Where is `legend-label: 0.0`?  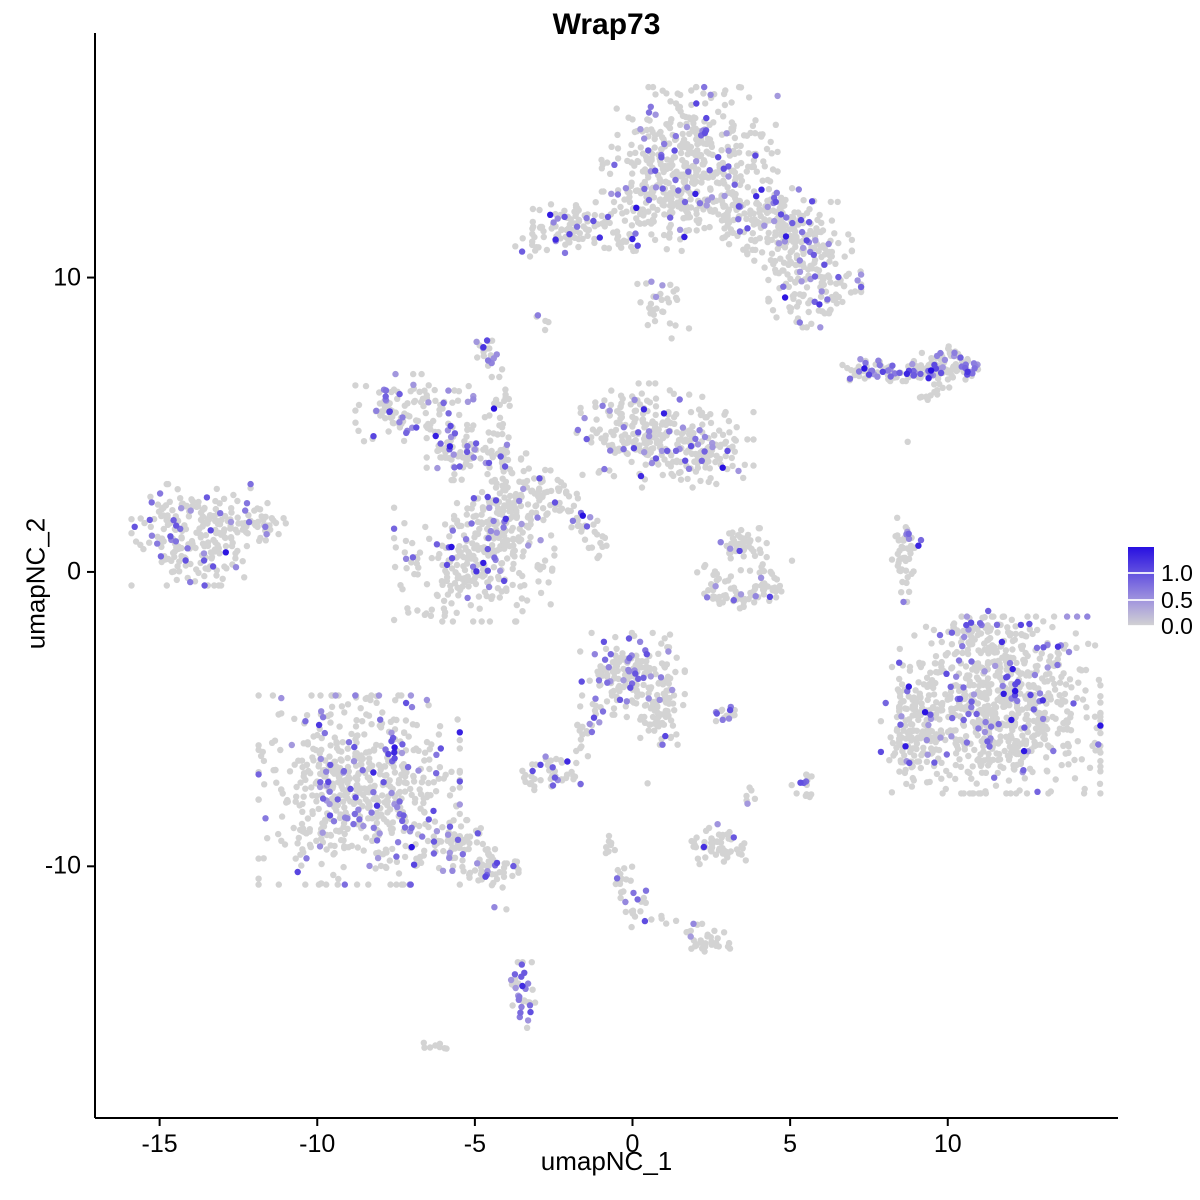
legend-label: 0.0 is located at coordinates (1177, 626).